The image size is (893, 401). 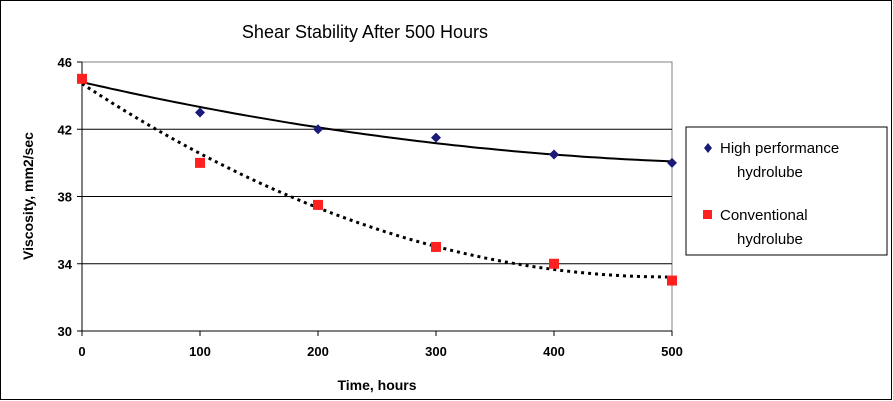 I want to click on chart-title: Shear Stability After 500 Hours, so click(x=365, y=32).